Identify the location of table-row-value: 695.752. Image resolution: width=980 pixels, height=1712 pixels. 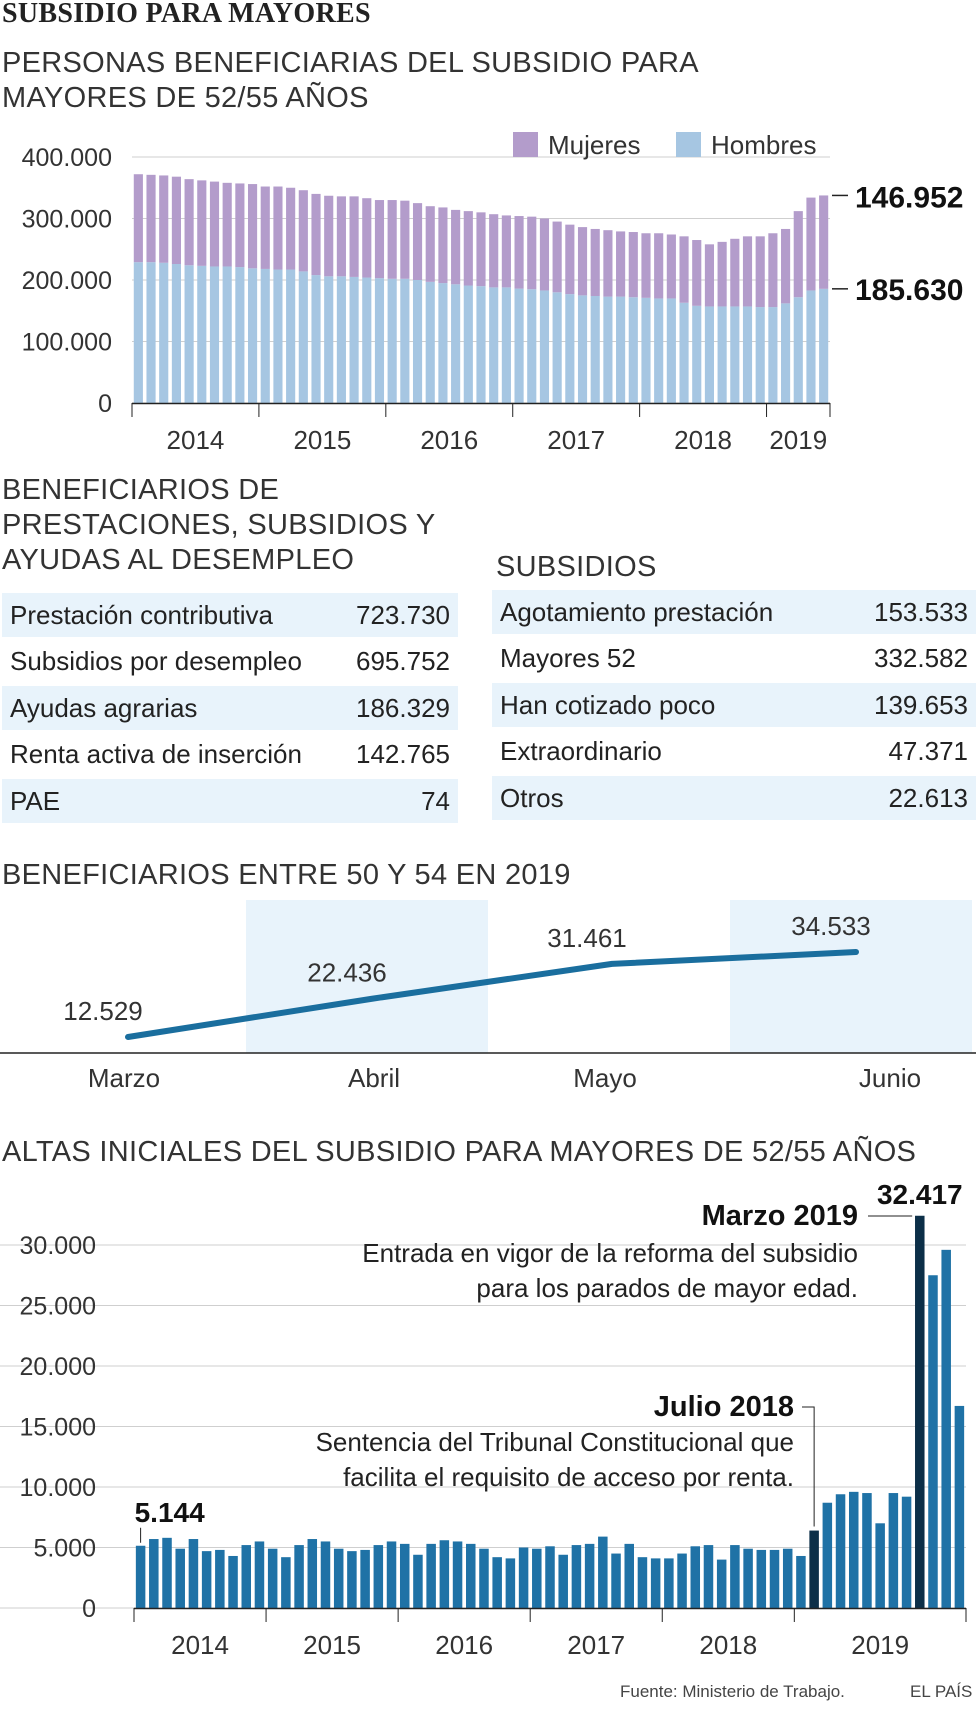
(403, 661).